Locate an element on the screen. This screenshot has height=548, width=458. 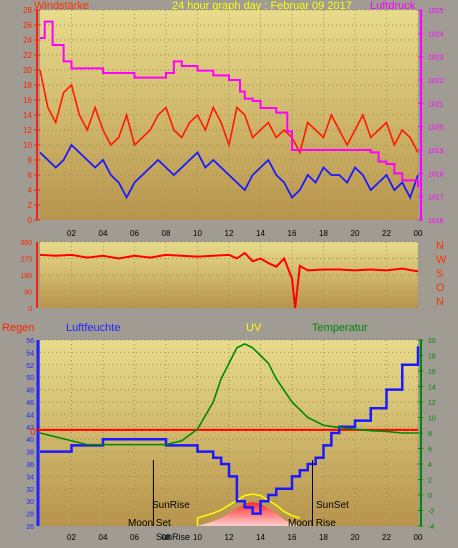
pressure-tick-label: 1021 is located at coordinates (436, 104).